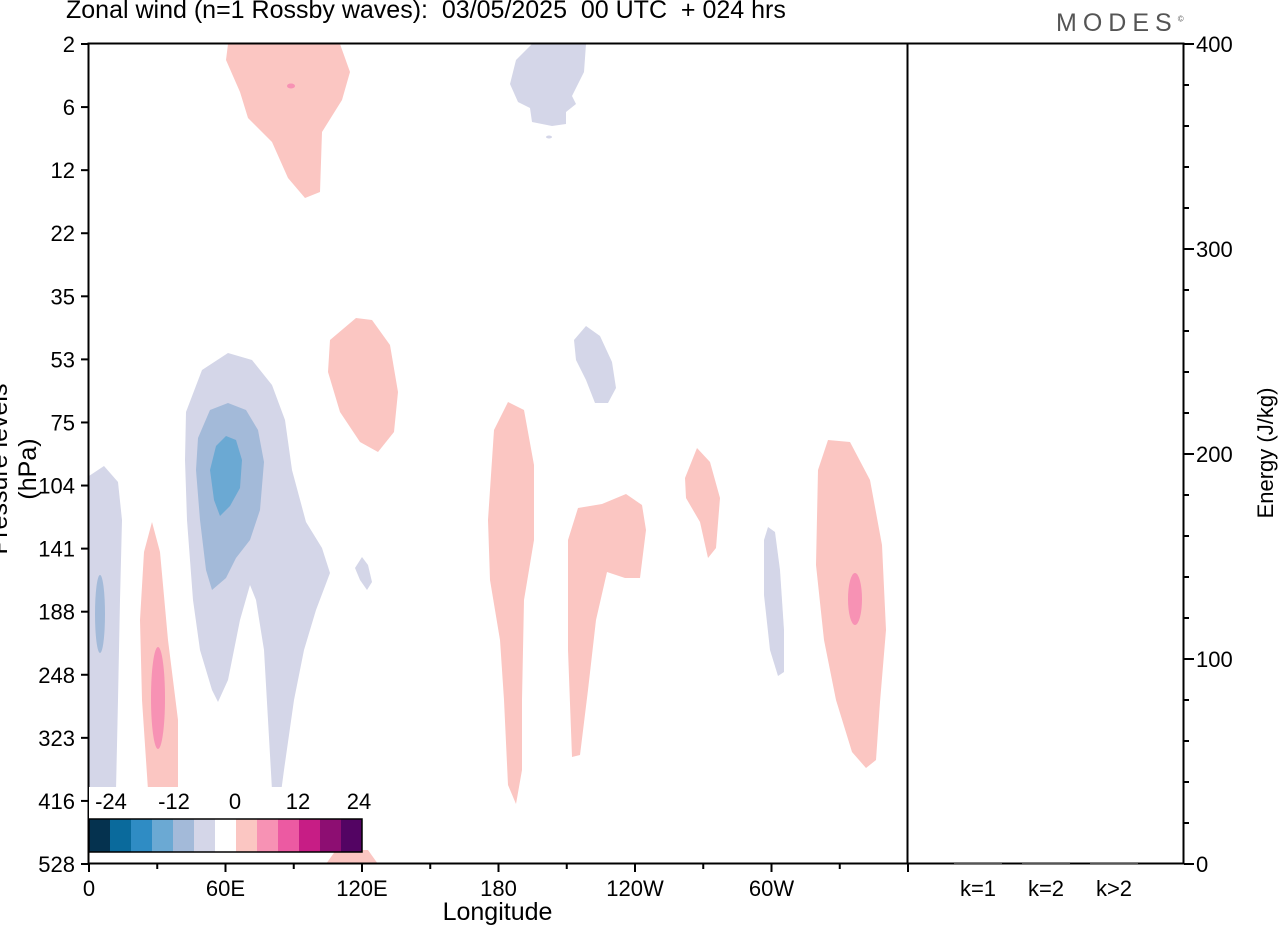  I want to click on energy-tick-label: 100, so click(1214, 659).